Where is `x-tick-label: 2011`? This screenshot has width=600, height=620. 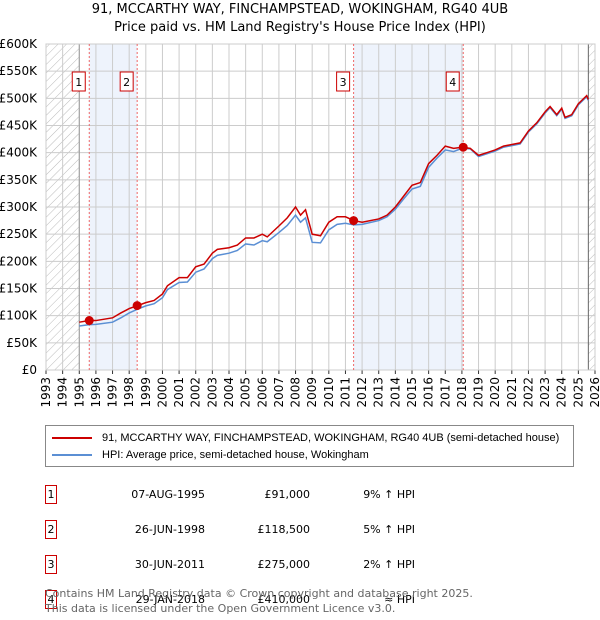 x-tick-label: 2011 is located at coordinates (345, 392).